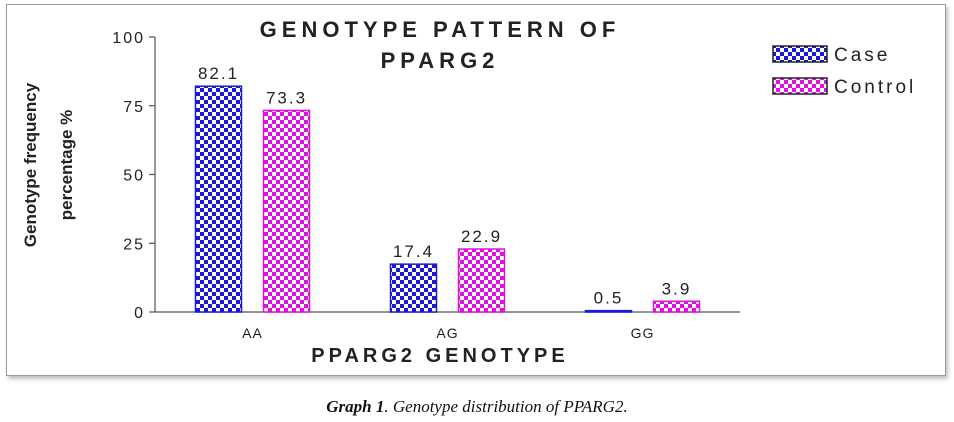  Describe the element at coordinates (286, 211) in the screenshot. I see `bar-control-aa` at that location.